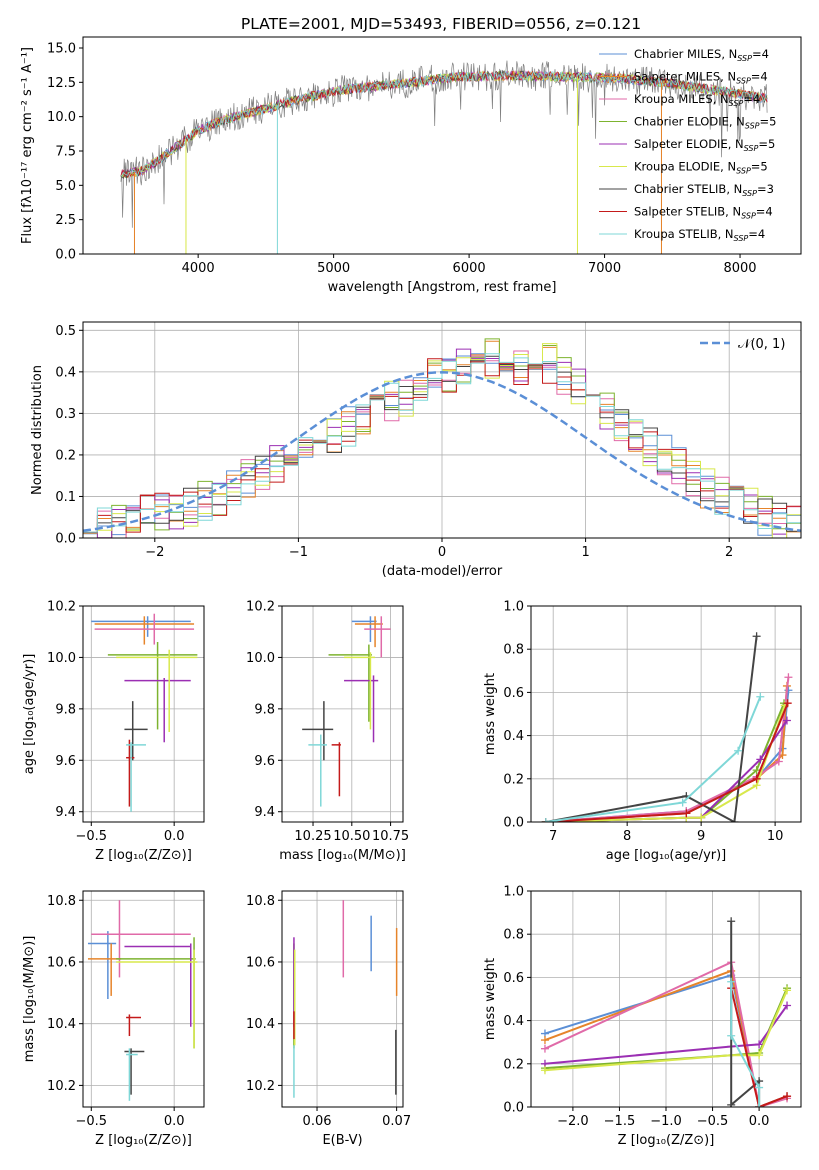 The height and width of the screenshot is (1170, 819). I want to click on residuals-plot-area, so click(442, 438).